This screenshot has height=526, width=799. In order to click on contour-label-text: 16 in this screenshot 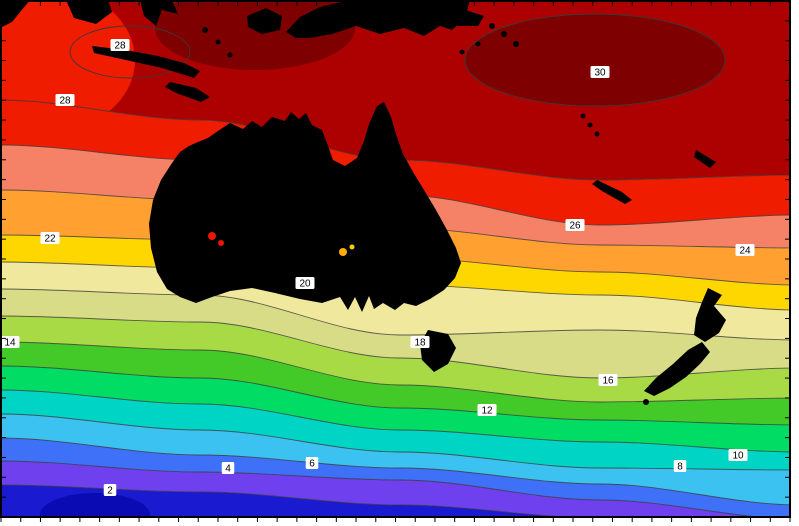, I will do `click(608, 381)`.